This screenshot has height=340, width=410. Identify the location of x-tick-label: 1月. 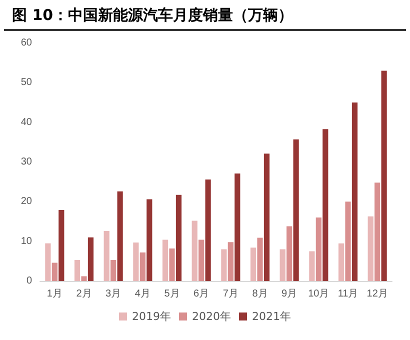
(54, 294).